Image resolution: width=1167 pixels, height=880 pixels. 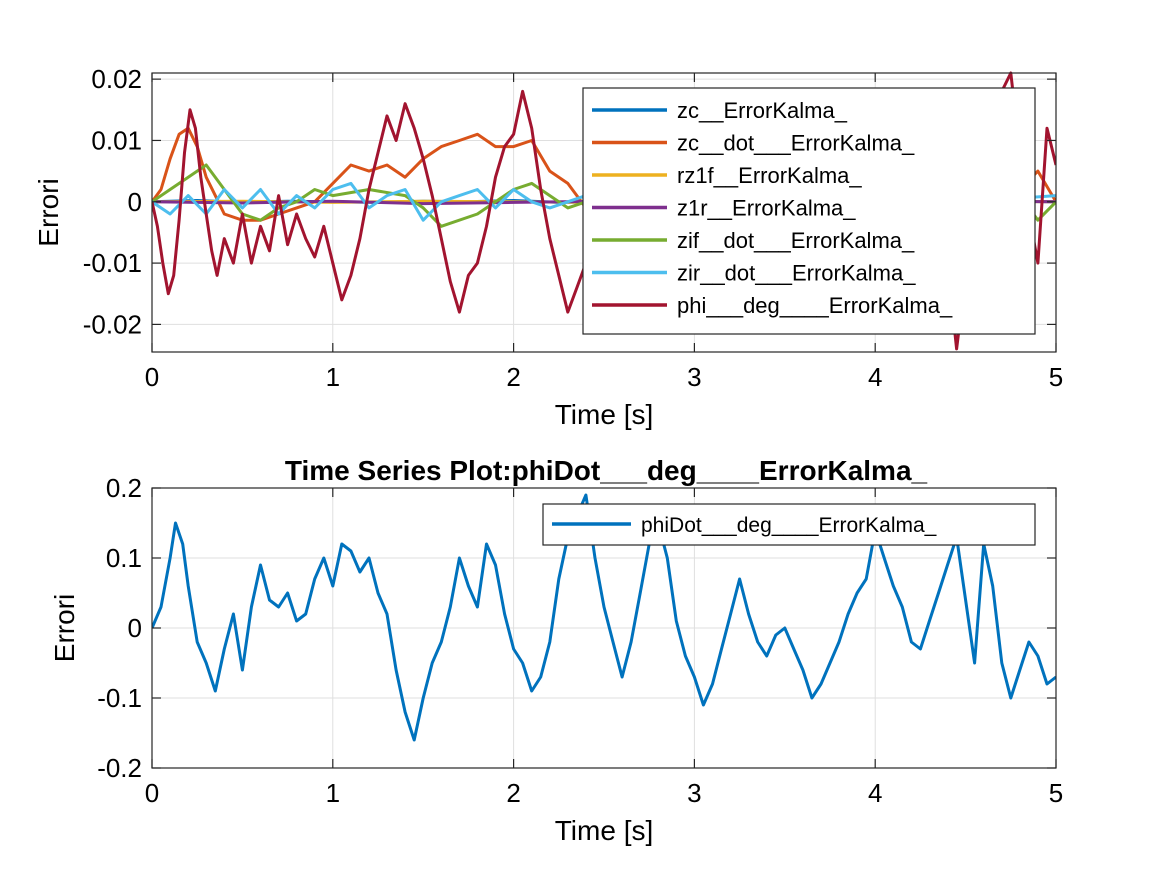 I want to click on y-tick-label: -0.1, so click(x=119, y=698).